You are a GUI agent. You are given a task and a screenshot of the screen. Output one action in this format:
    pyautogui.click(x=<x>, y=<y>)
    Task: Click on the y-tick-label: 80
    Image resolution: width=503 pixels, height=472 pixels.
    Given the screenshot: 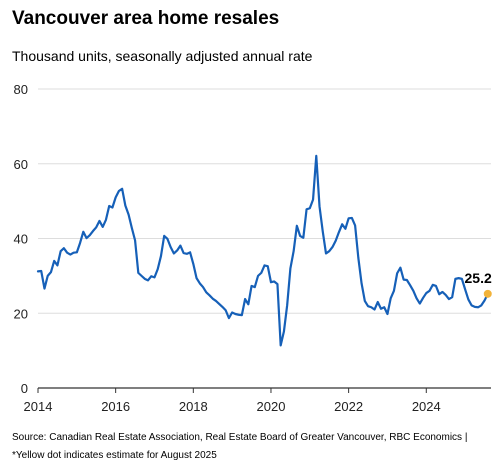 What is the action you would take?
    pyautogui.click(x=21, y=89)
    